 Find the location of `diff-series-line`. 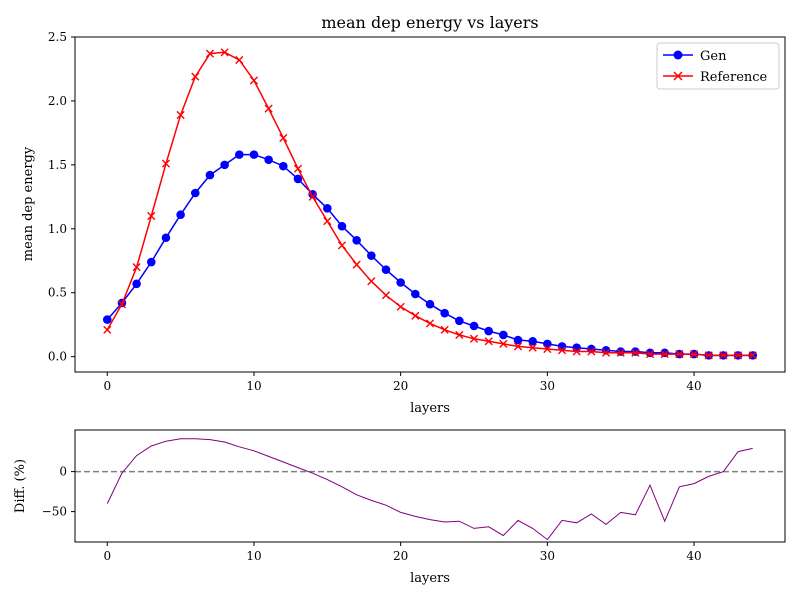

diff-series-line is located at coordinates (429, 489).